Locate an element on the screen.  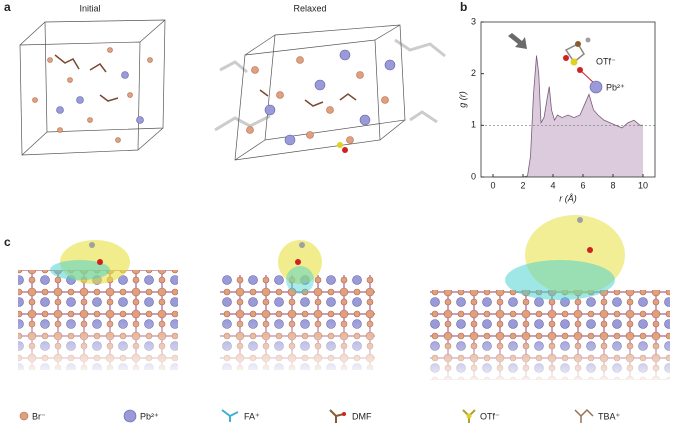
x-tick-label: 0 is located at coordinates (492, 185).